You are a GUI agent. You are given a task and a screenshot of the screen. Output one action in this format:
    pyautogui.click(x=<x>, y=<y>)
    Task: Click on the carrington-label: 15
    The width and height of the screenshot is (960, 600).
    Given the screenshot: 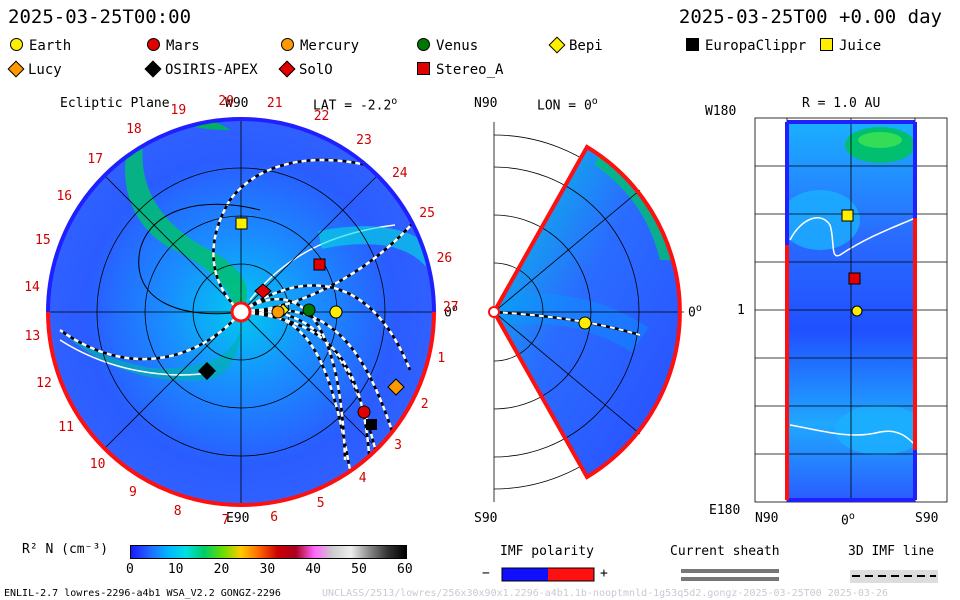 What is the action you would take?
    pyautogui.click(x=43, y=240)
    